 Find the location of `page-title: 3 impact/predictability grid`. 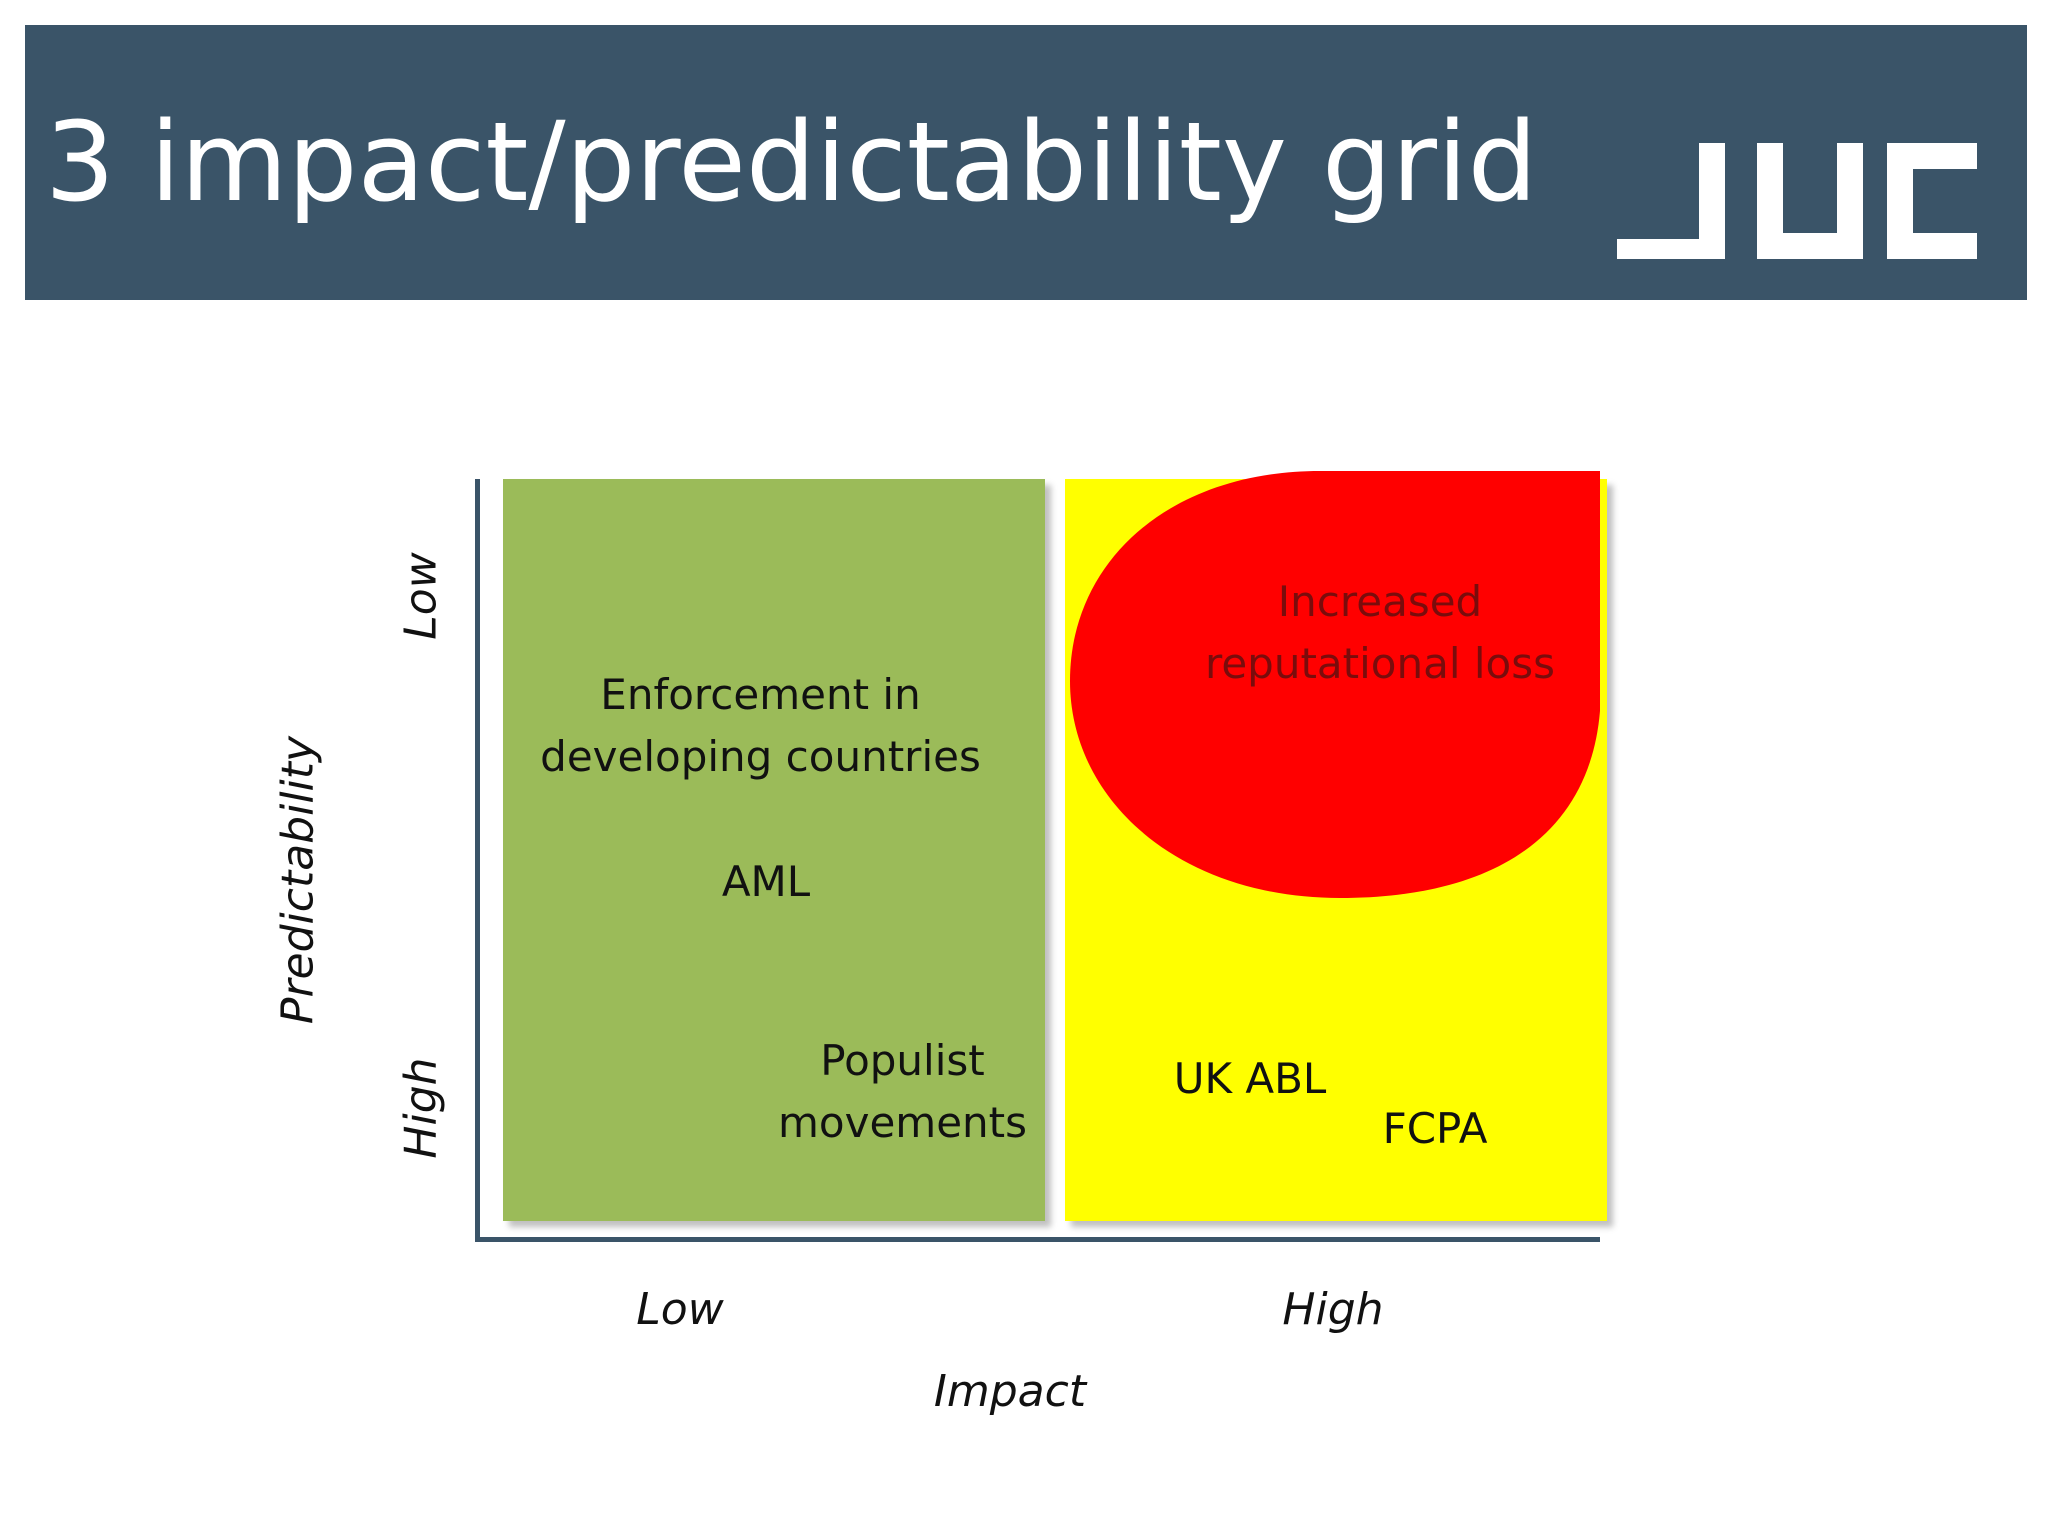

page-title: 3 impact/predictability grid is located at coordinates (791, 162).